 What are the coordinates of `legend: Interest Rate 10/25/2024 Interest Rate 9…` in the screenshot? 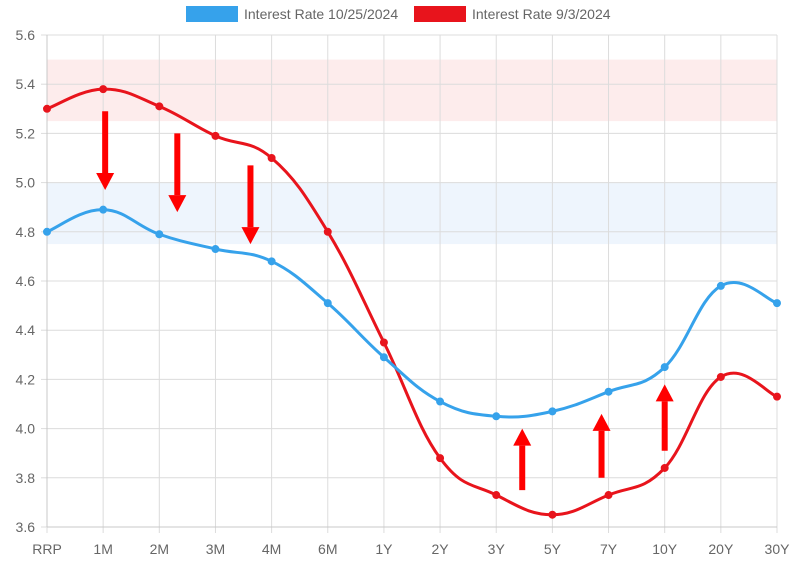 It's located at (398, 14).